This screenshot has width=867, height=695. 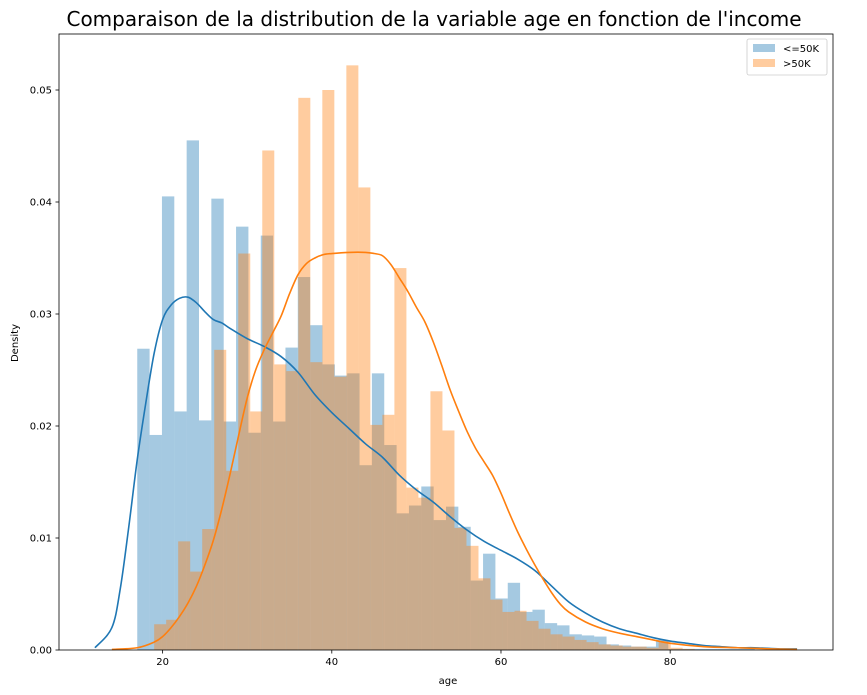 What do you see at coordinates (41, 427) in the screenshot?
I see `y-tick-label: 0.02` at bounding box center [41, 427].